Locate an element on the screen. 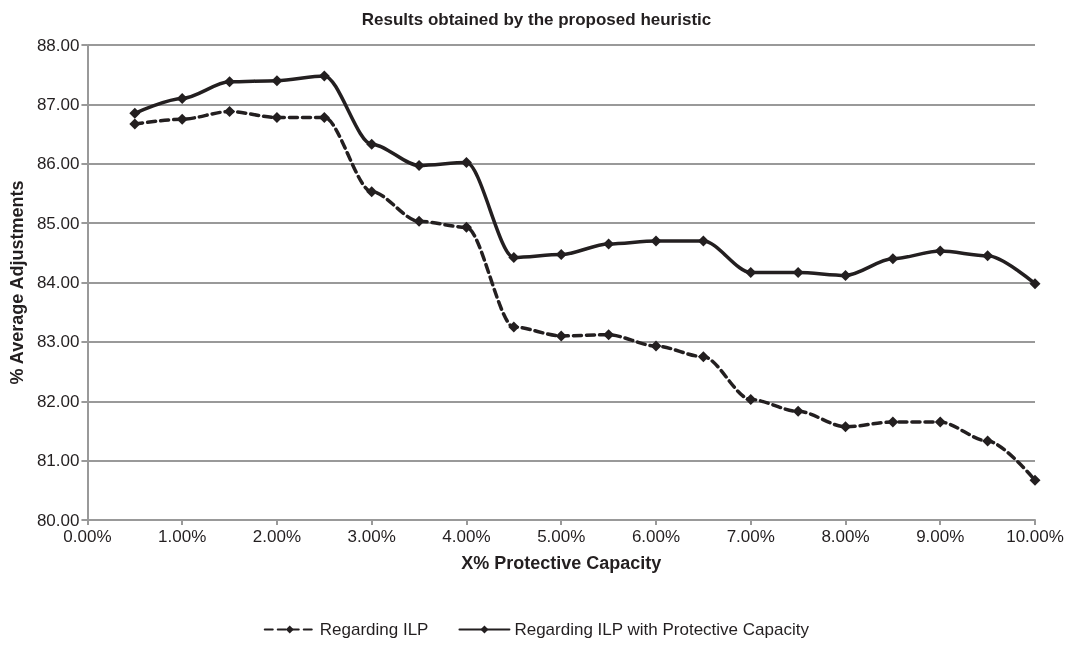  y-tick-label: 87.00 is located at coordinates (58, 104).